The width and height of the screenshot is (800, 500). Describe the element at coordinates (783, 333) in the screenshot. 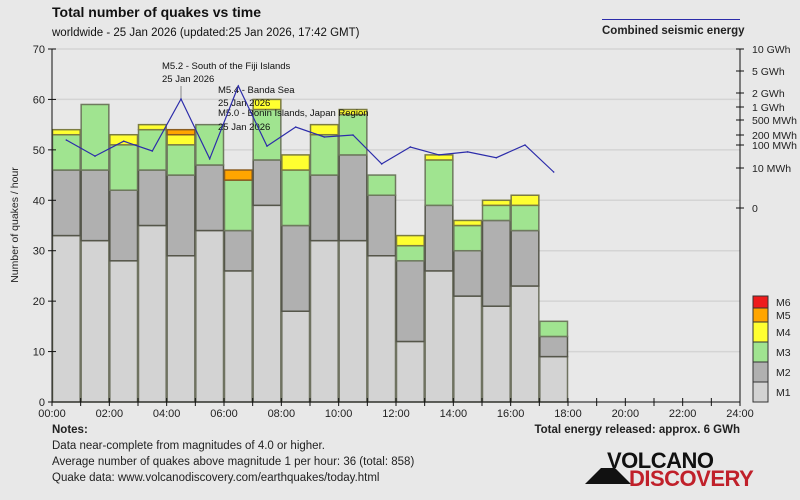

I see `legend-label-m4: M4` at that location.